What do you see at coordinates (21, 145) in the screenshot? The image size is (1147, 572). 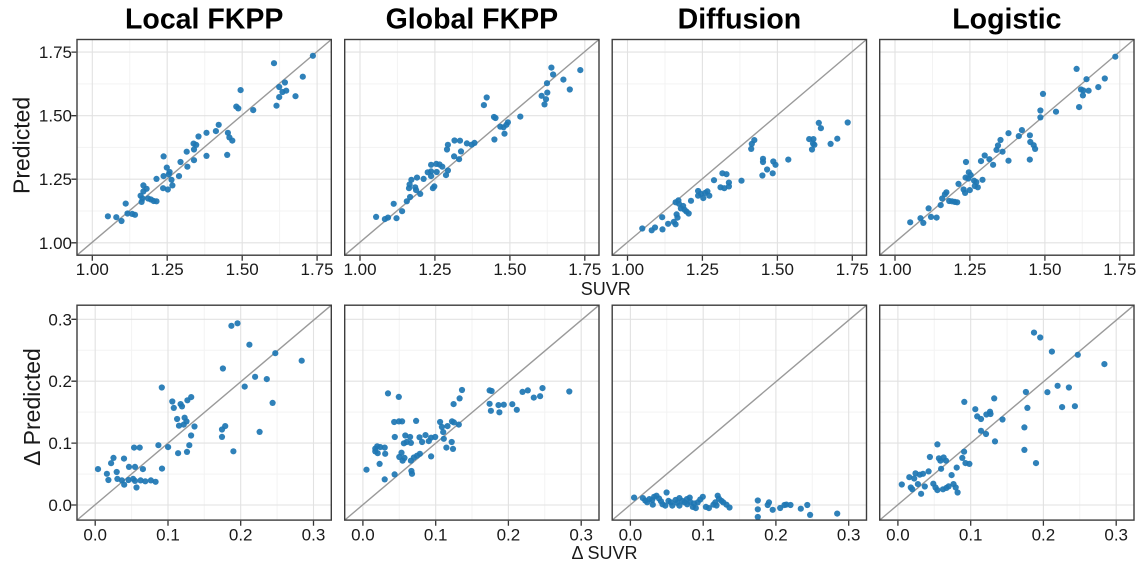 I see `svg-text: Predicted` at bounding box center [21, 145].